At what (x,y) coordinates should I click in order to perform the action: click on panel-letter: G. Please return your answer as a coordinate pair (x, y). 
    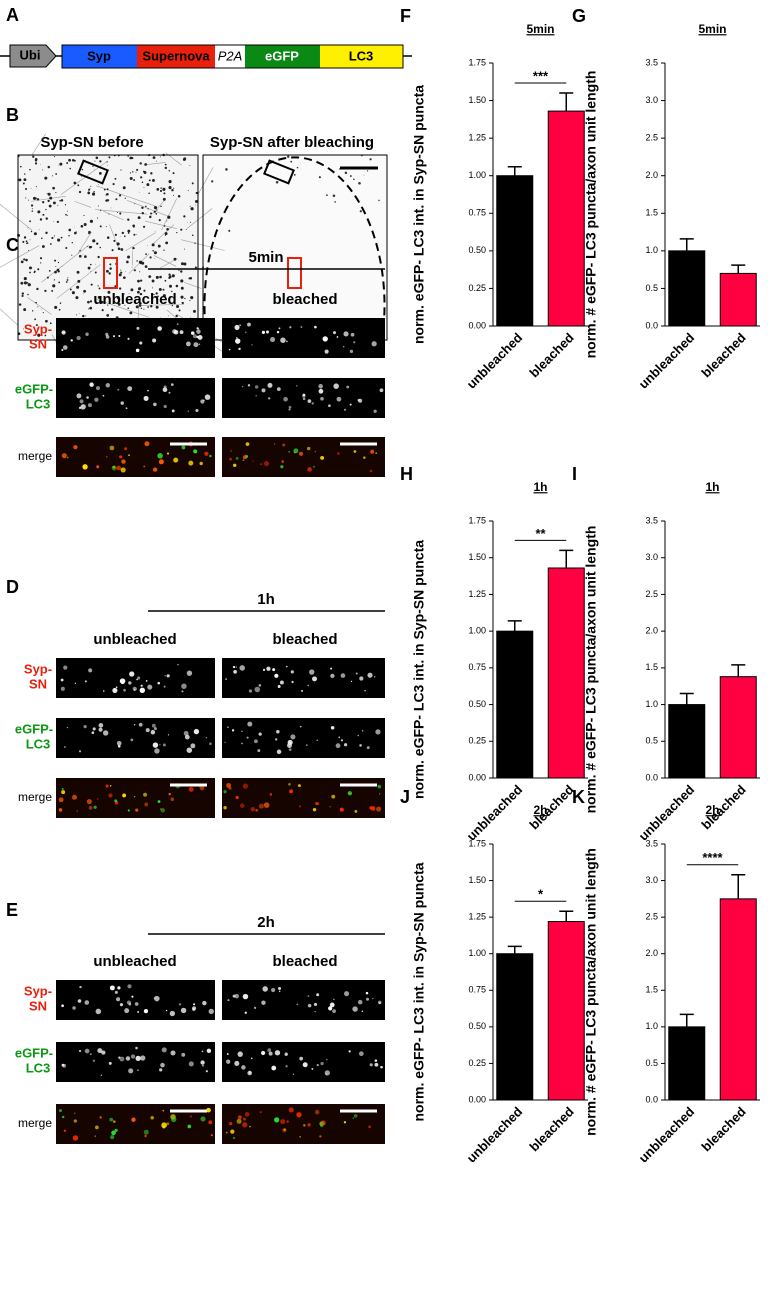
    Looking at the image, I should click on (579, 16).